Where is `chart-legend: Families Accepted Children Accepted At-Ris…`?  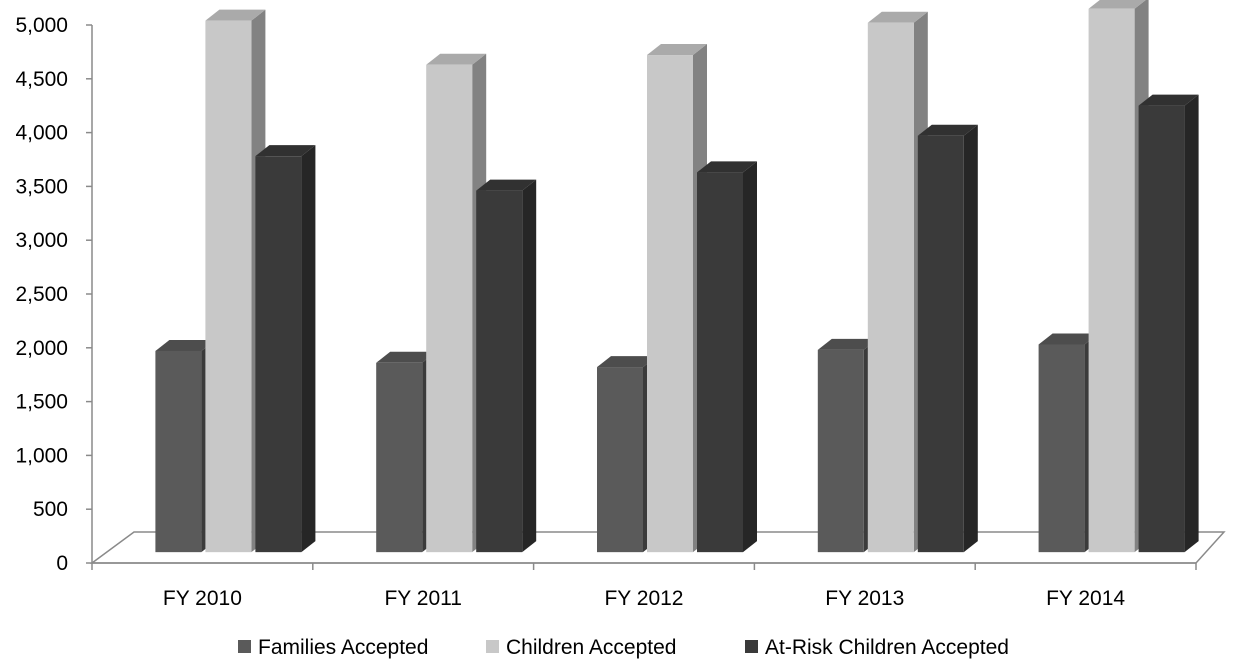
chart-legend: Families Accepted Children Accepted At-Ris… is located at coordinates (623, 647).